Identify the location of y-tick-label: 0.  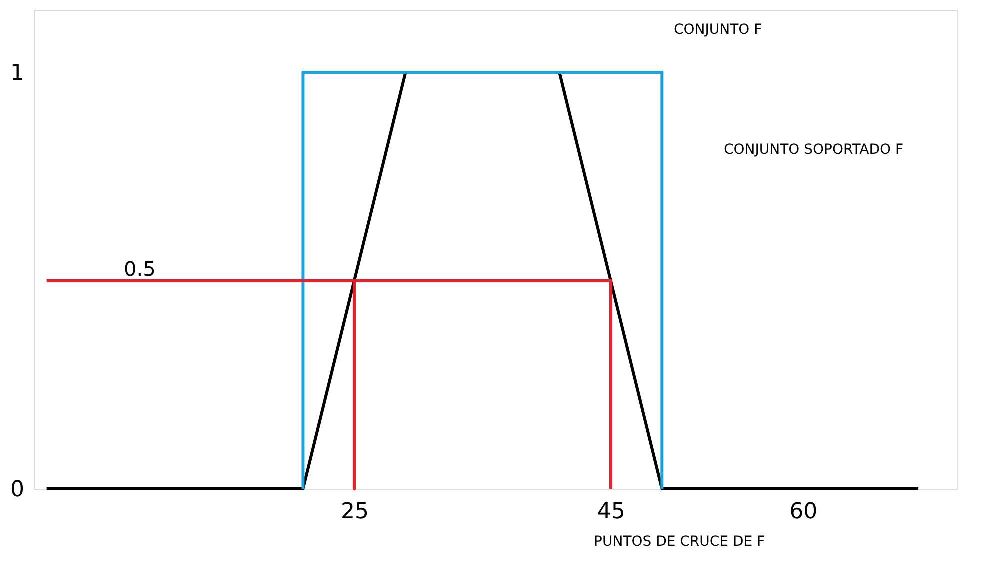
(17, 490).